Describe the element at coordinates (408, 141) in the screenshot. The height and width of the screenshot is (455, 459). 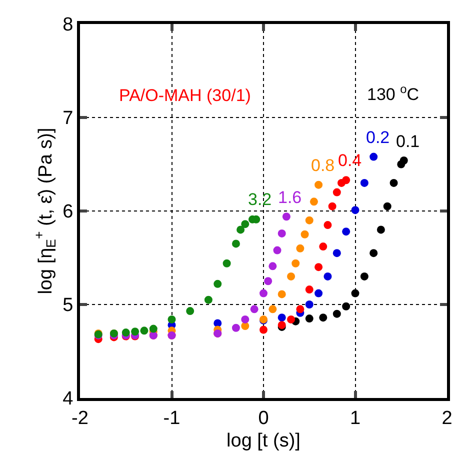
I see `series-label: 0.1` at that location.